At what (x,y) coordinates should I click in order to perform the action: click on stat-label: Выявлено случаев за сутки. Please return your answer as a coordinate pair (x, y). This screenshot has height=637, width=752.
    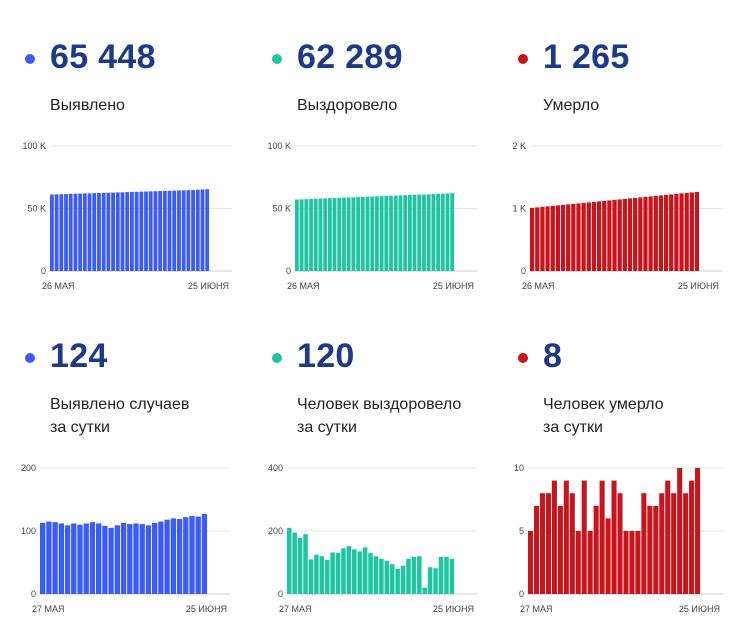
    Looking at the image, I should click on (119, 416).